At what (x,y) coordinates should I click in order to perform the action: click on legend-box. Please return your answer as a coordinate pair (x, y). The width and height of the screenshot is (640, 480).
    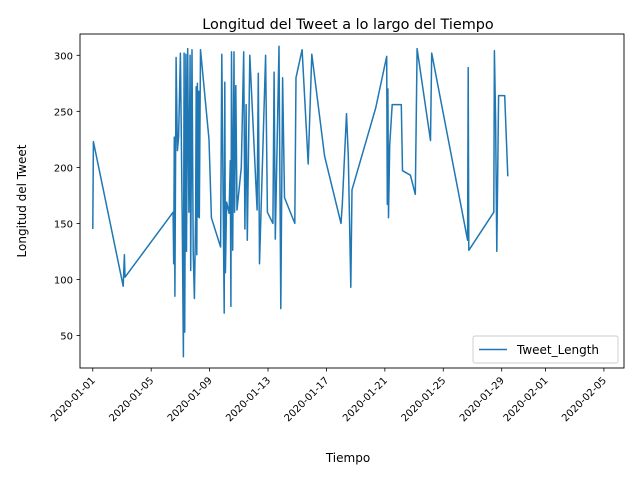
    Looking at the image, I should click on (545, 349).